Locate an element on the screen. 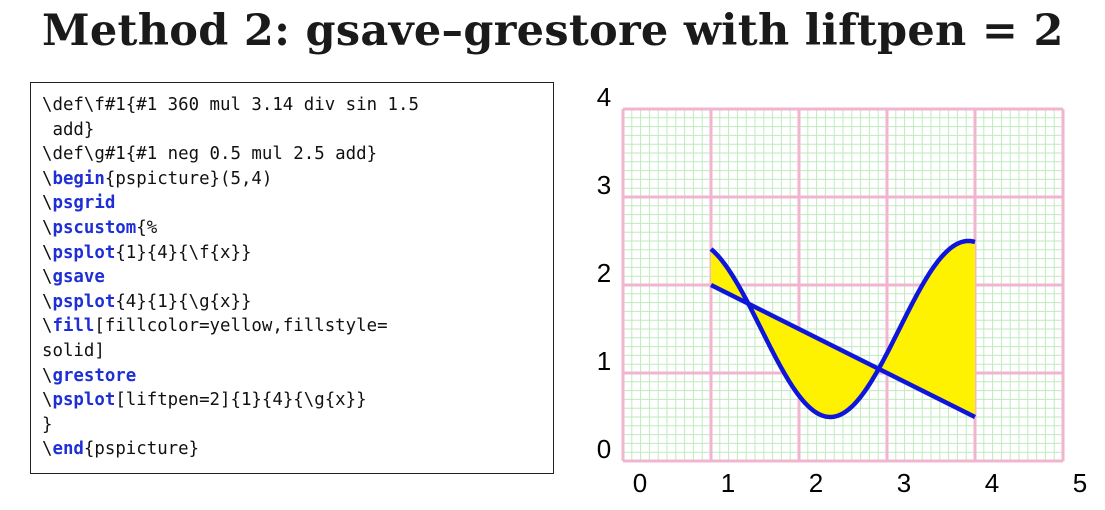 This screenshot has width=1105, height=510. code-line: add} is located at coordinates (230, 130).